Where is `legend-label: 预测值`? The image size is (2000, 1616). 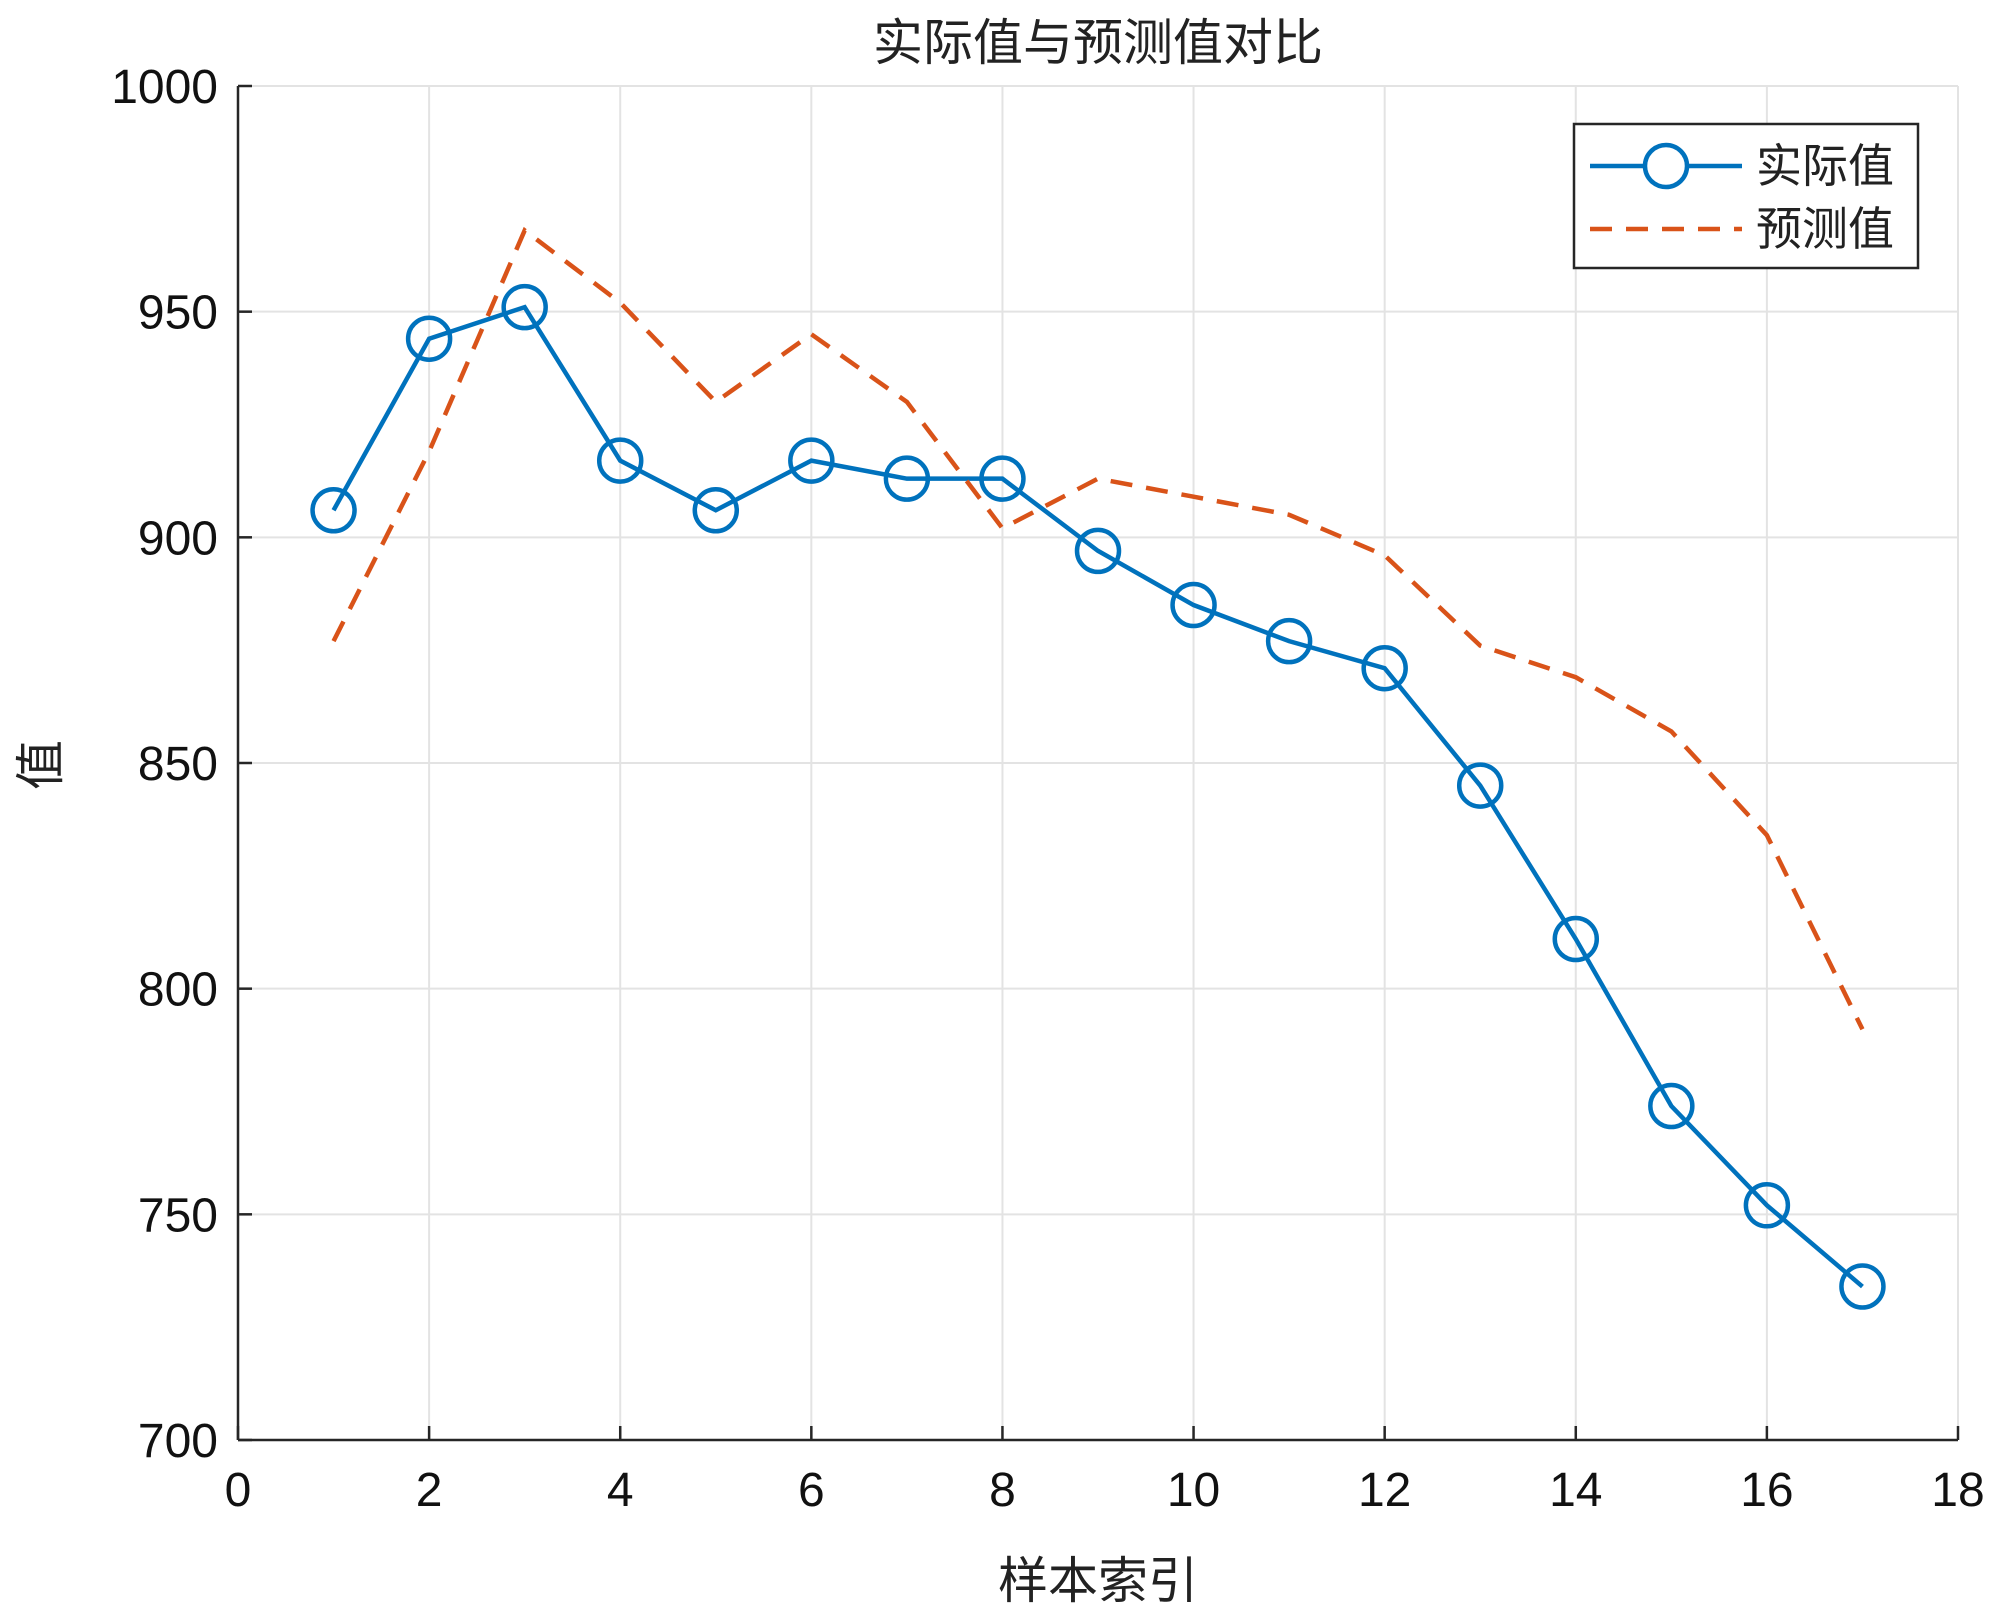
legend-label: 预测值 is located at coordinates (1825, 229).